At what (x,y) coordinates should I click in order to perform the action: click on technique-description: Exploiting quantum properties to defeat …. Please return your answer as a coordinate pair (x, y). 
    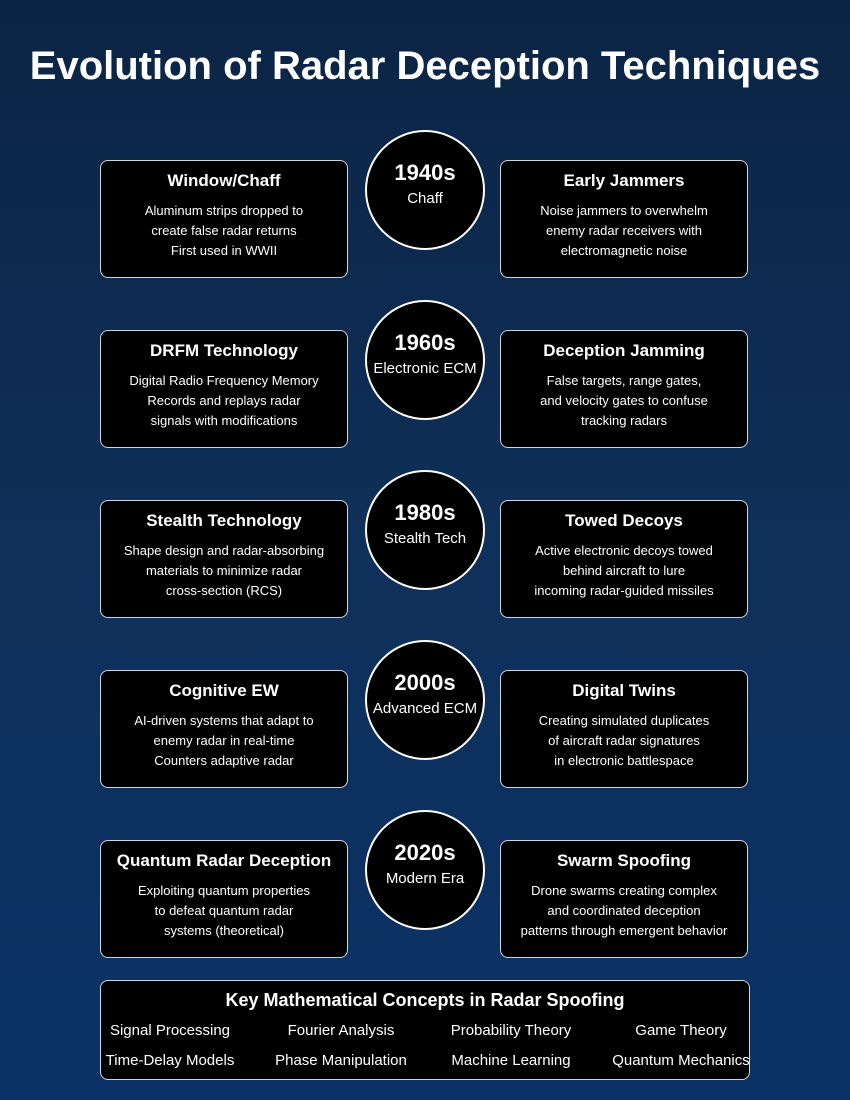
    Looking at the image, I should click on (224, 911).